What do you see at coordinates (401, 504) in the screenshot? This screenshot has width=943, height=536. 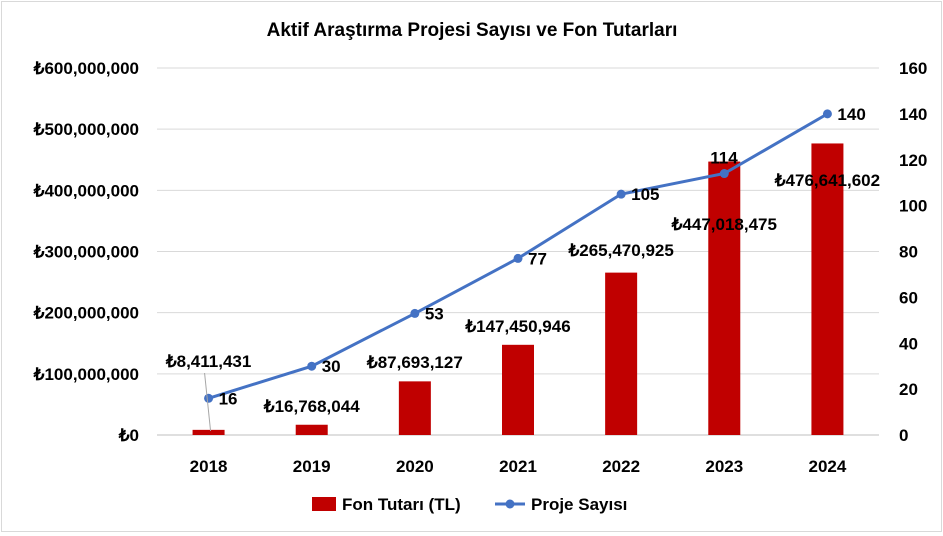 I see `legend-bar-label: Fon Tutarı (TL)` at bounding box center [401, 504].